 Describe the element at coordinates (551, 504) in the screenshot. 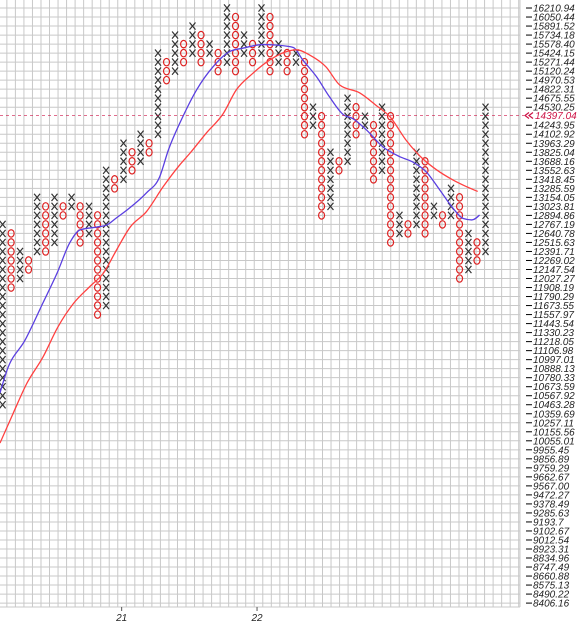

I see `y-tick-label: 9378.49` at that location.